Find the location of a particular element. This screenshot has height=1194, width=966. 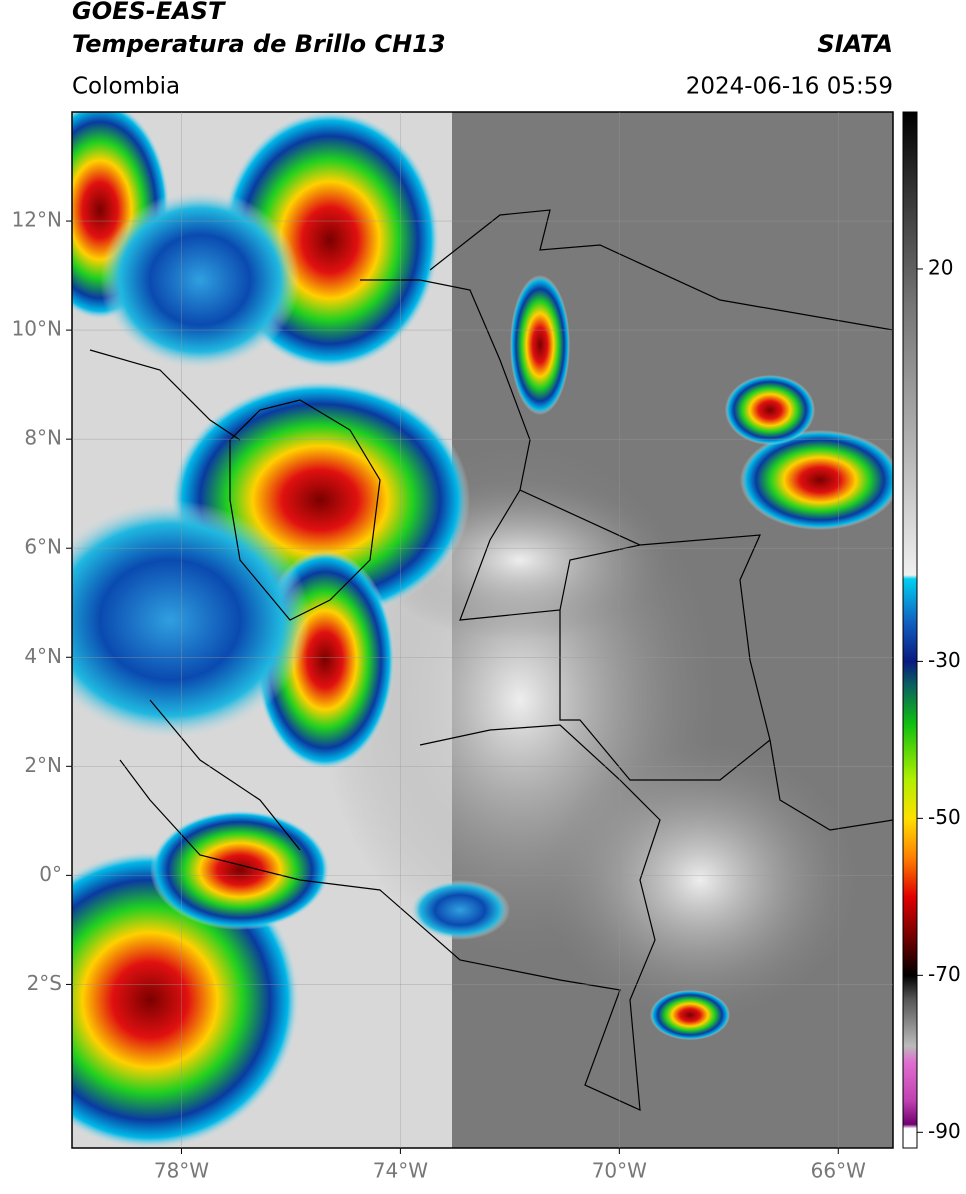

x-tick-label: 66°W is located at coordinates (838, 1171).